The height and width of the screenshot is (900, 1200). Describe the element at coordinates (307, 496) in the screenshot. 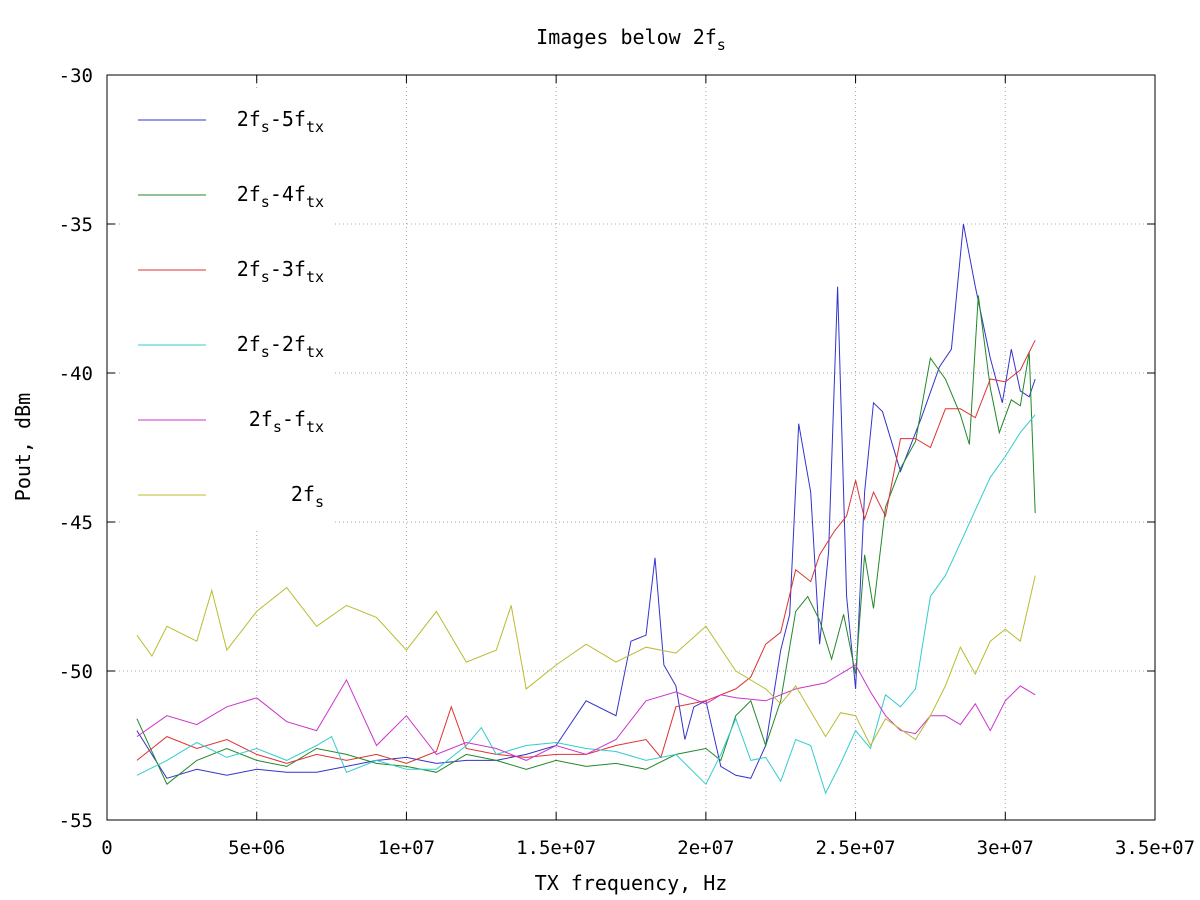

I see `legend-label-2fs: 2fs` at that location.